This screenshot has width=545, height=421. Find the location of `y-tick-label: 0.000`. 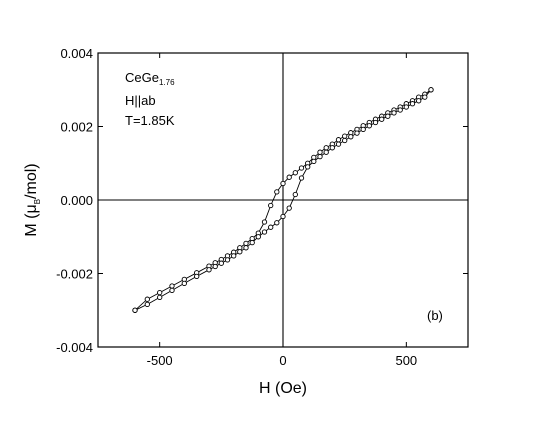

y-tick-label: 0.000 is located at coordinates (76, 200).